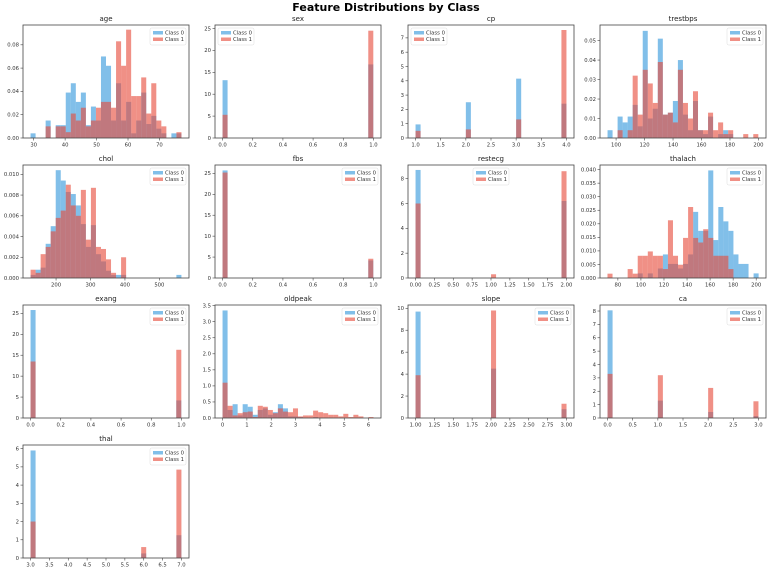 This screenshot has height=573, width=772. What do you see at coordinates (435, 286) in the screenshot?
I see `x-tick-label: 0.25` at bounding box center [435, 286].